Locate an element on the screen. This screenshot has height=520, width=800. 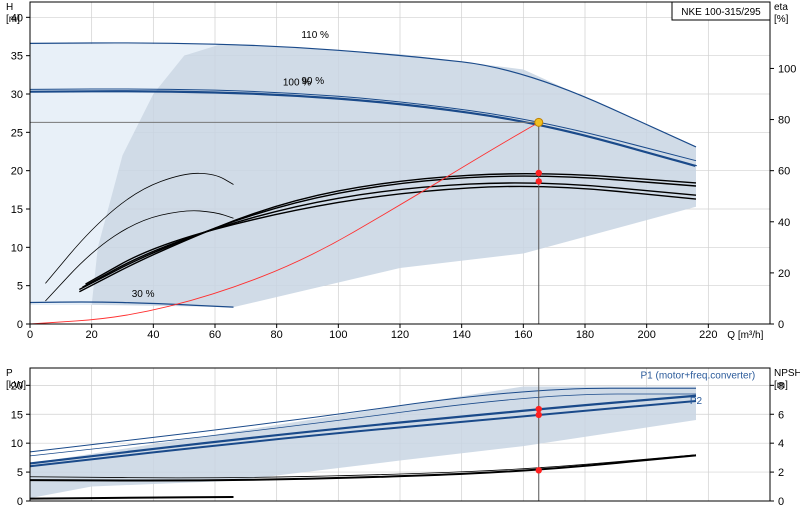
head_chart-yunit: [m] is located at coordinates (13, 19).